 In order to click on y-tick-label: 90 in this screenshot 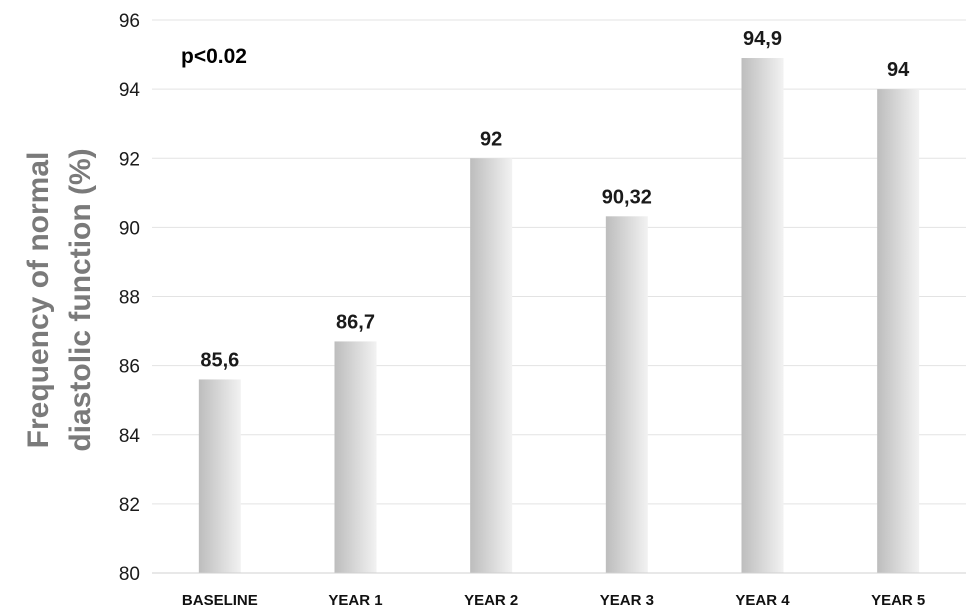, I will do `click(129, 228)`.